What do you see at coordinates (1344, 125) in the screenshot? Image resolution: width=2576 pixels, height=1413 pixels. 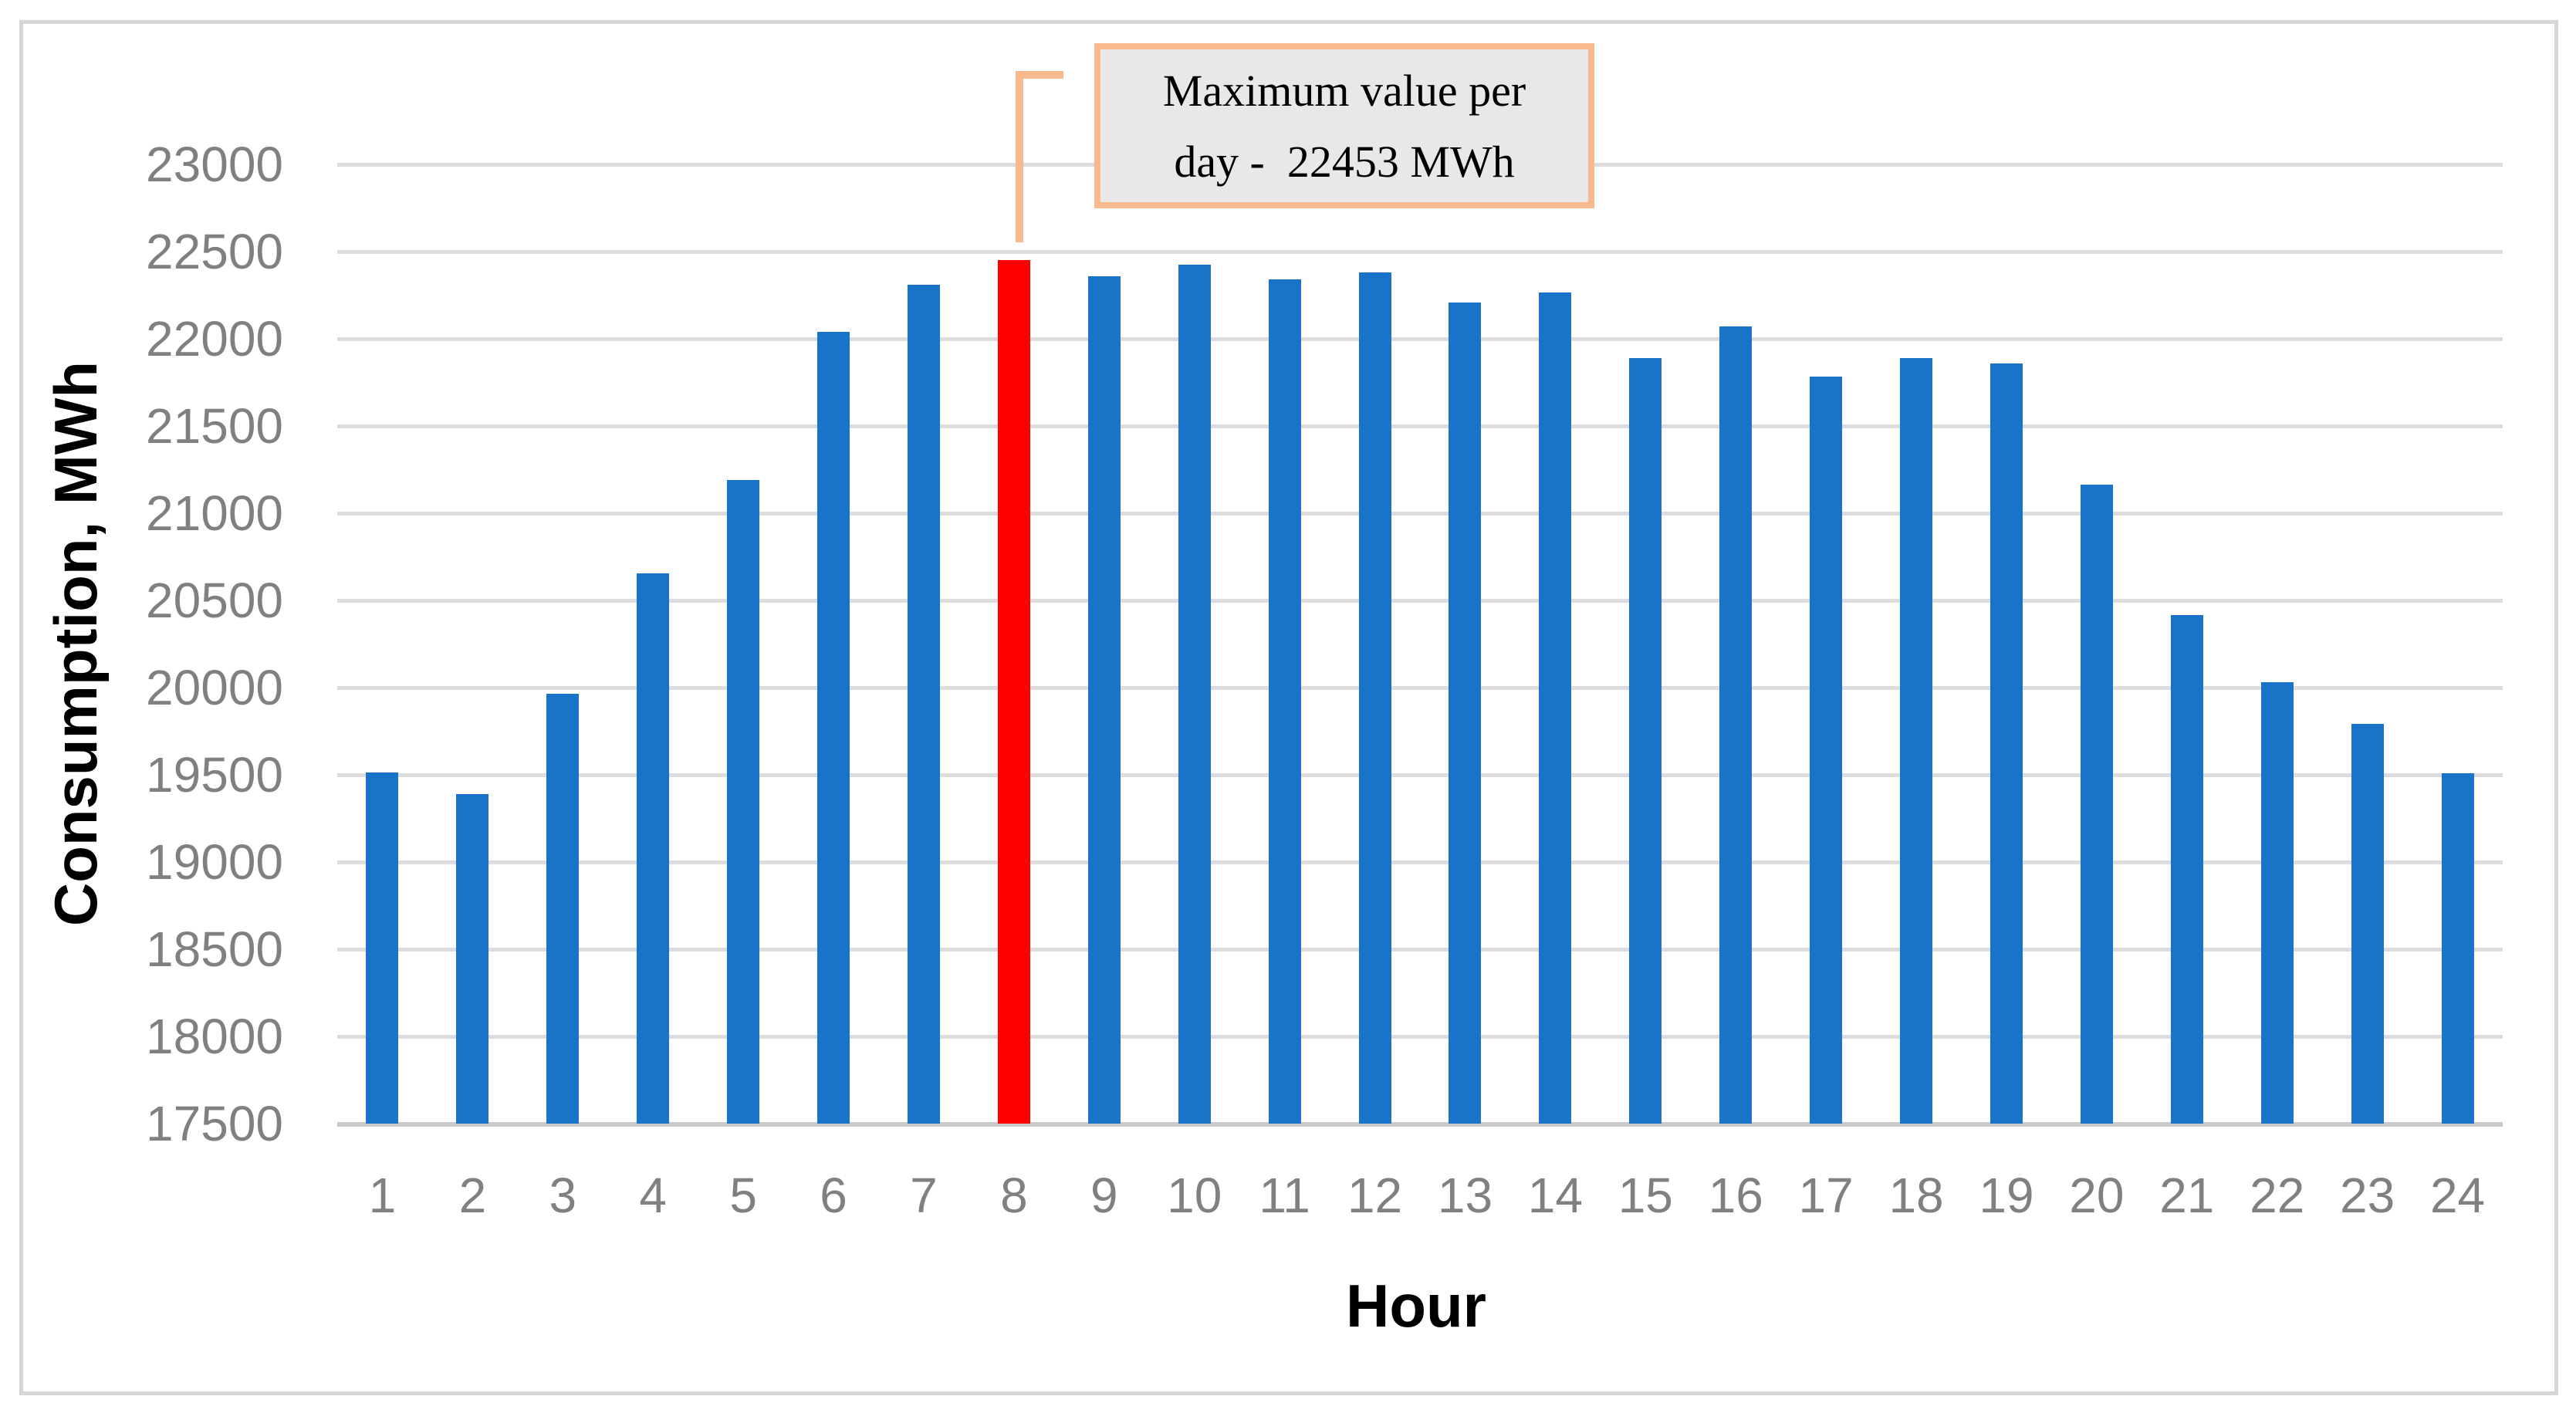 I see `annotation-box: Maximum value per day - 22453 MWh` at bounding box center [1344, 125].